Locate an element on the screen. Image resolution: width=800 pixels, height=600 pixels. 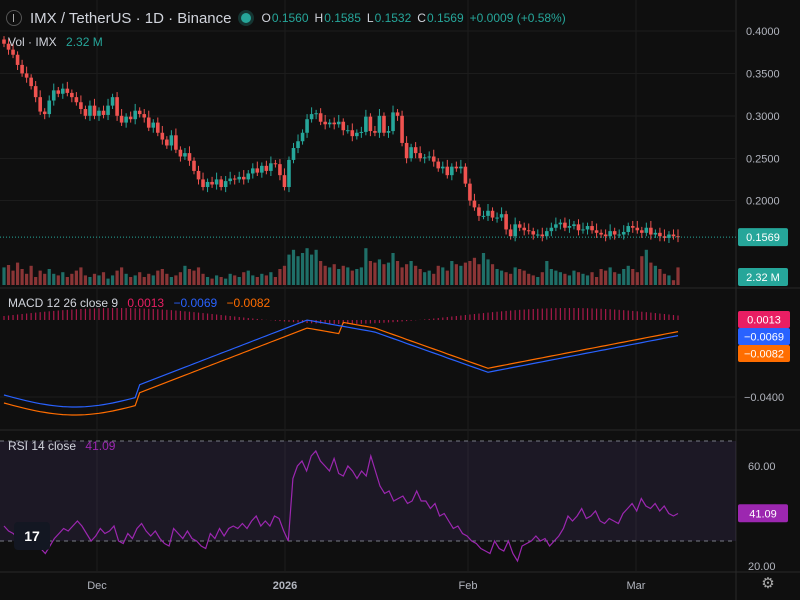
price-tick-label: 0.4000 is located at coordinates (763, 32).